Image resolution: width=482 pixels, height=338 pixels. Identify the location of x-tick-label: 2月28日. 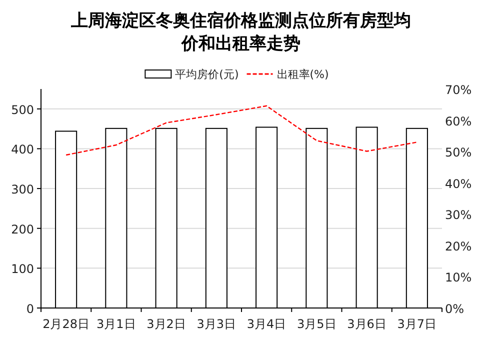
(66, 324).